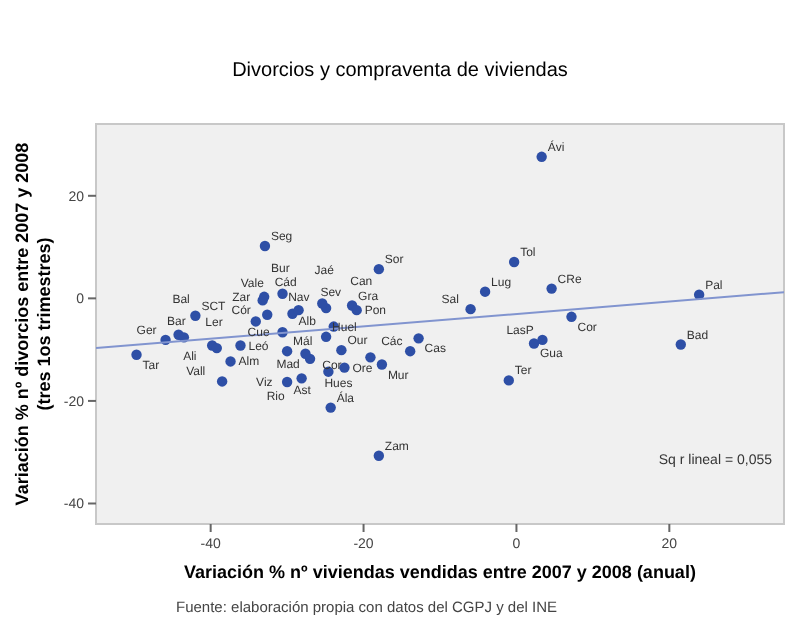  Describe the element at coordinates (400, 71) in the screenshot. I see `chart-title: Divorcios y compraventa de viviendas` at that location.